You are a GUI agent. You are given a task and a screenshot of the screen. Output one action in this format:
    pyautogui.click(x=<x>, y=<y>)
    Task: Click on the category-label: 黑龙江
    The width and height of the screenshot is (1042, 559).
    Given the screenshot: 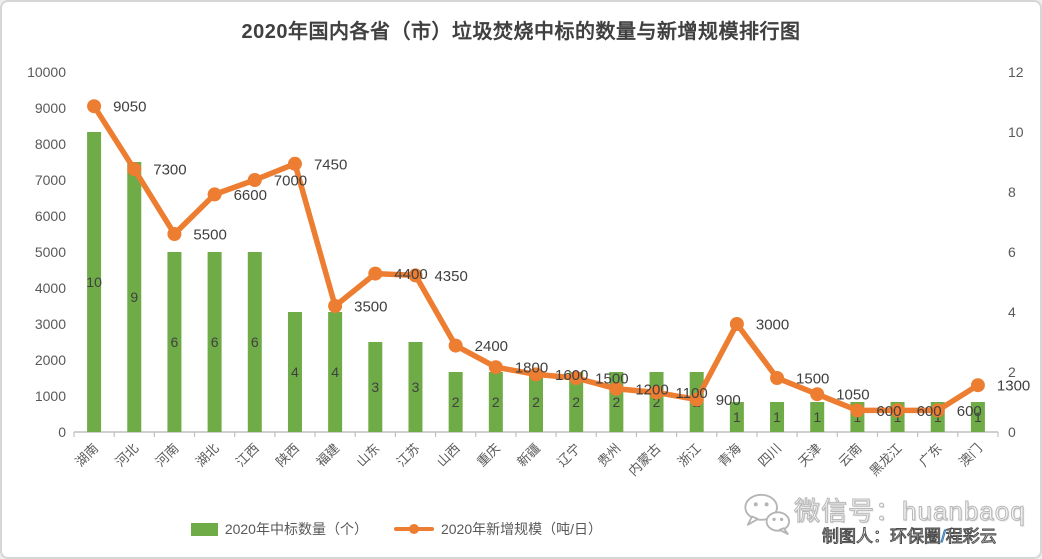 What is the action you would take?
    pyautogui.click(x=885, y=460)
    